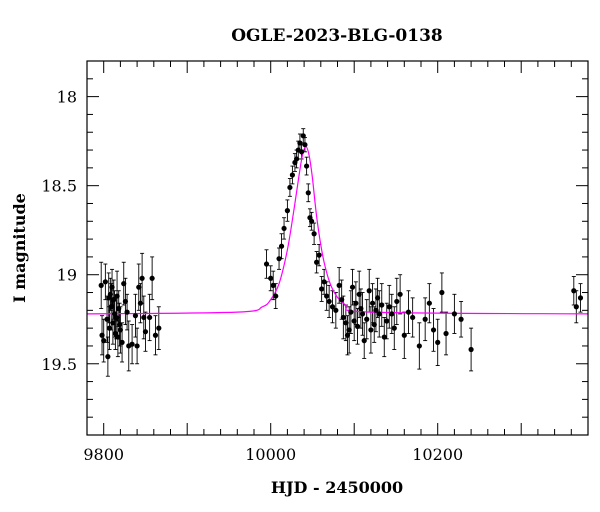  What do you see at coordinates (337, 487) in the screenshot?
I see `x-axis-label: HJD - 2450000` at bounding box center [337, 487].